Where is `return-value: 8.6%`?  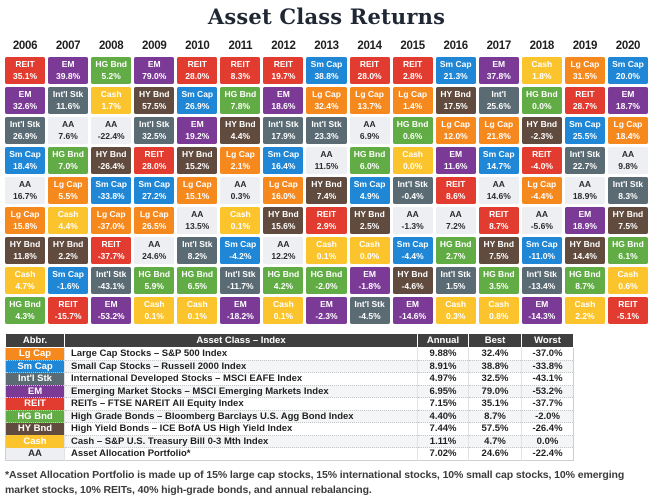 return-value: 8.6% is located at coordinates (456, 195).